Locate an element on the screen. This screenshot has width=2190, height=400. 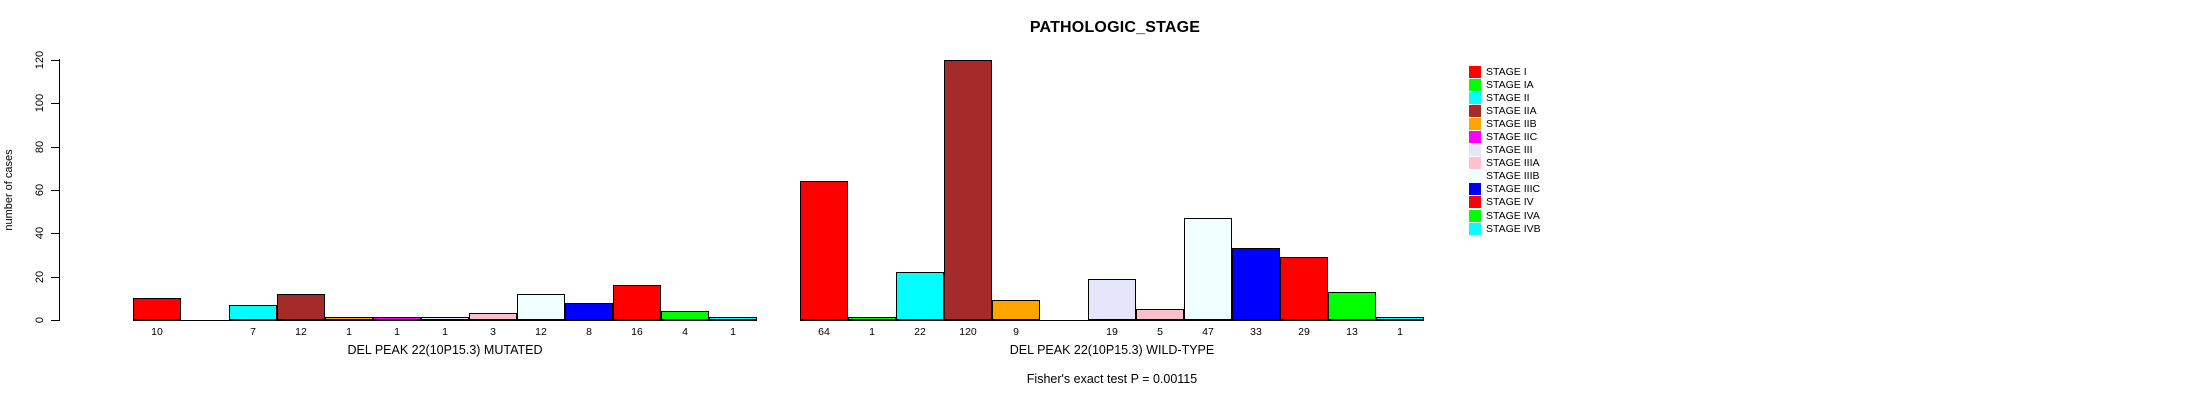
x-axis-title-wild-type: DEL PEAK 22(10P15.3) WILD-TYPE is located at coordinates (1112, 350).